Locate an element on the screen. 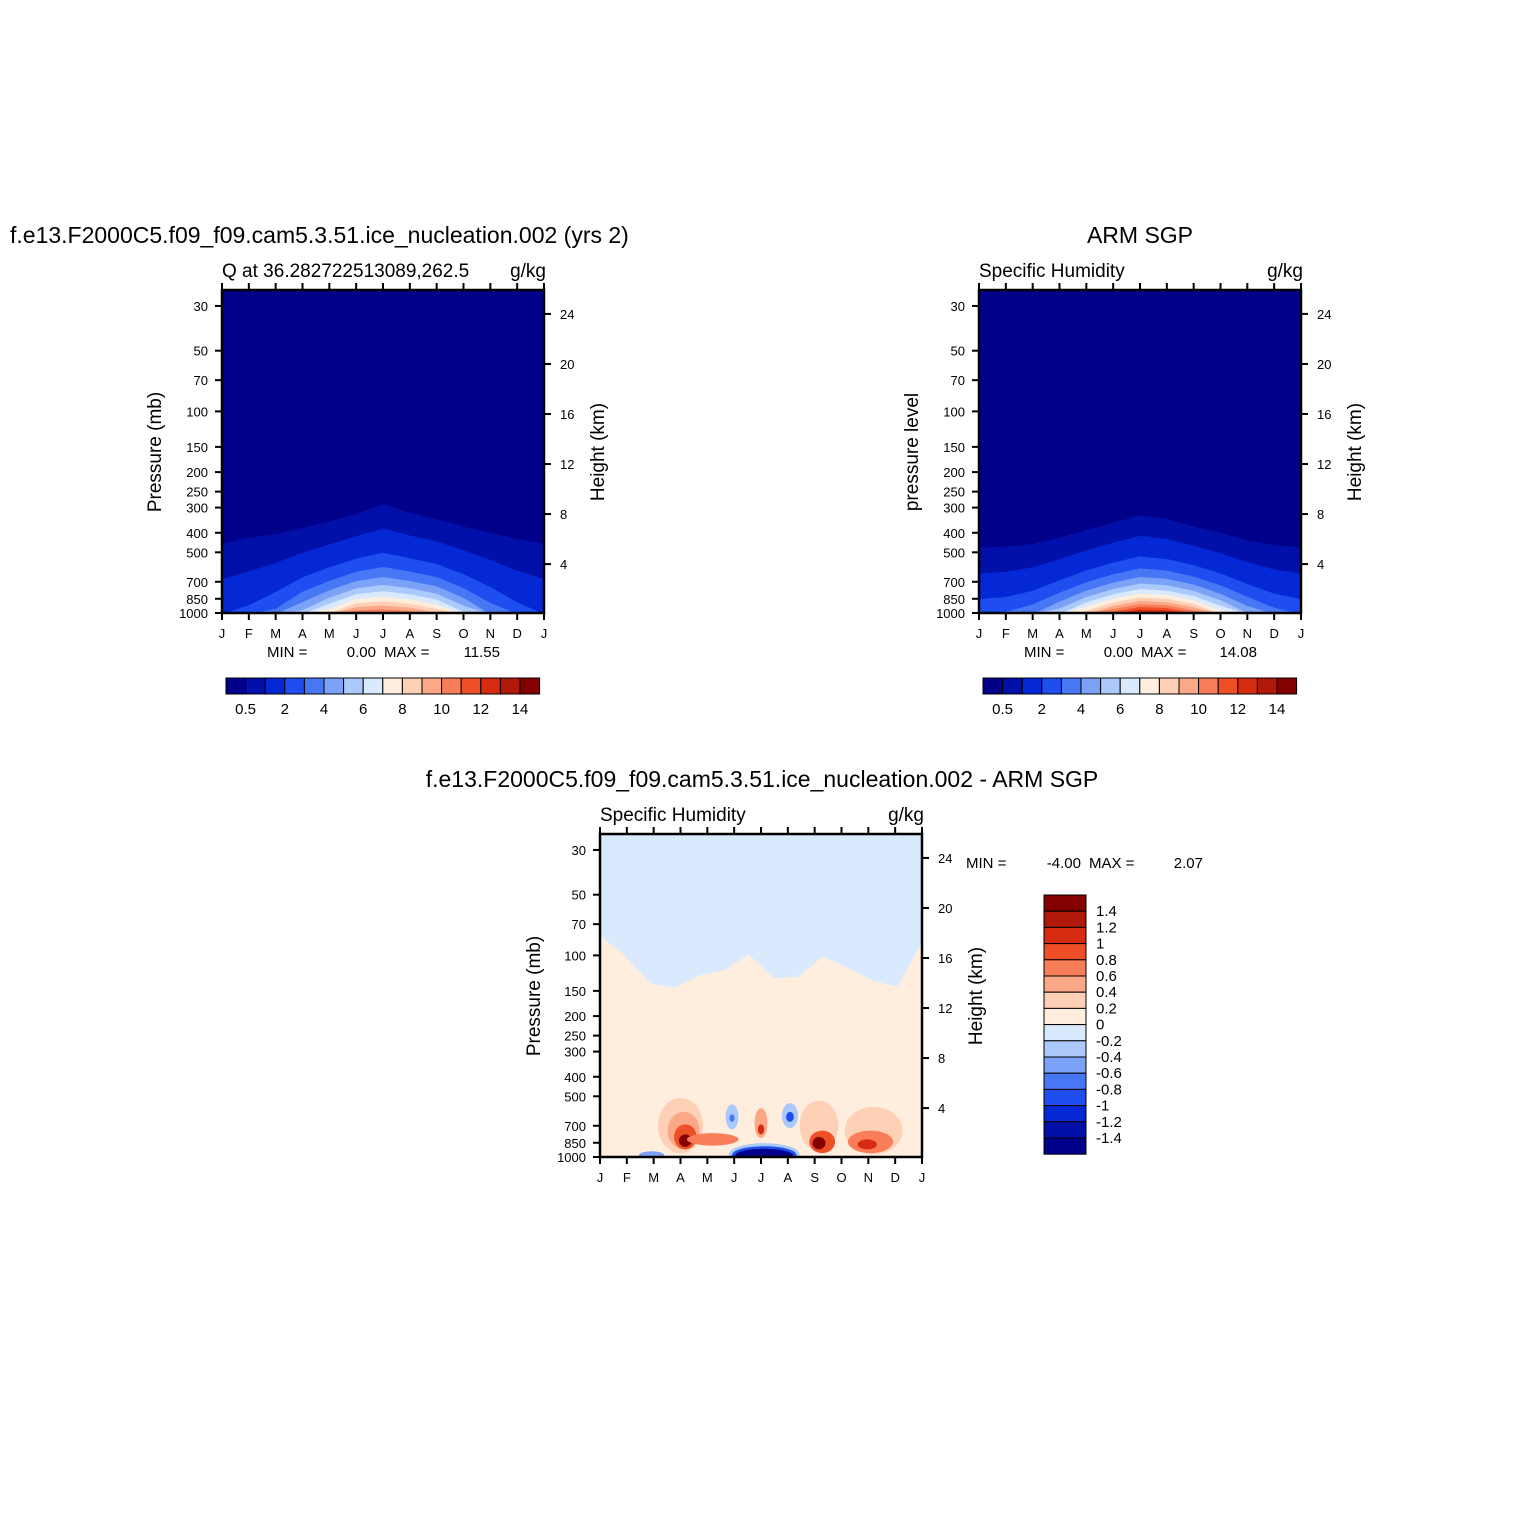 The image size is (1524, 1524). colorbar-label: -1.4 is located at coordinates (1109, 1138).